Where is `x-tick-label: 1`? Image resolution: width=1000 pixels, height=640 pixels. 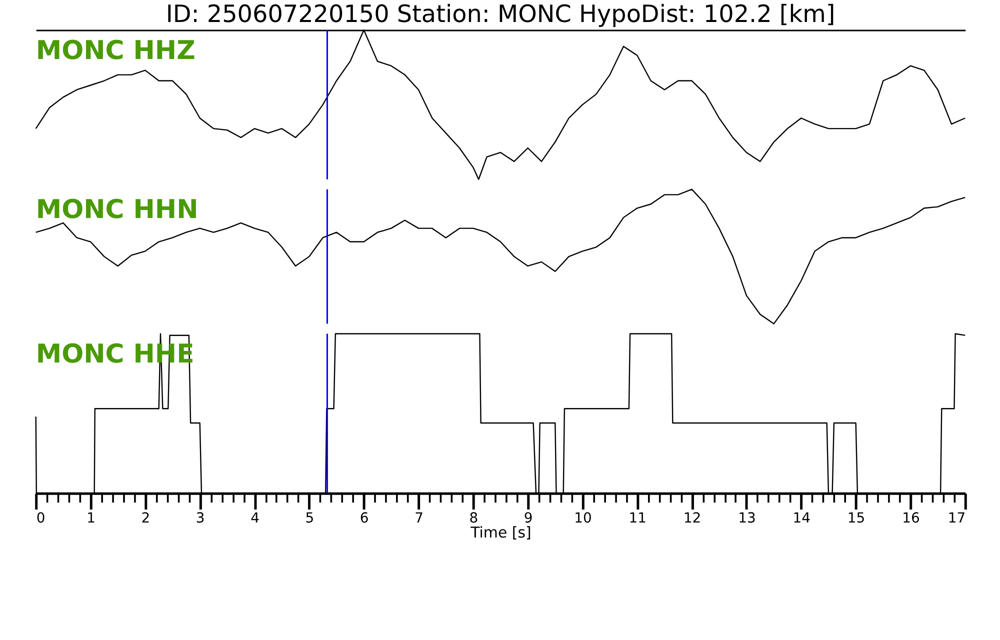 x-tick-label: 1 is located at coordinates (91, 518).